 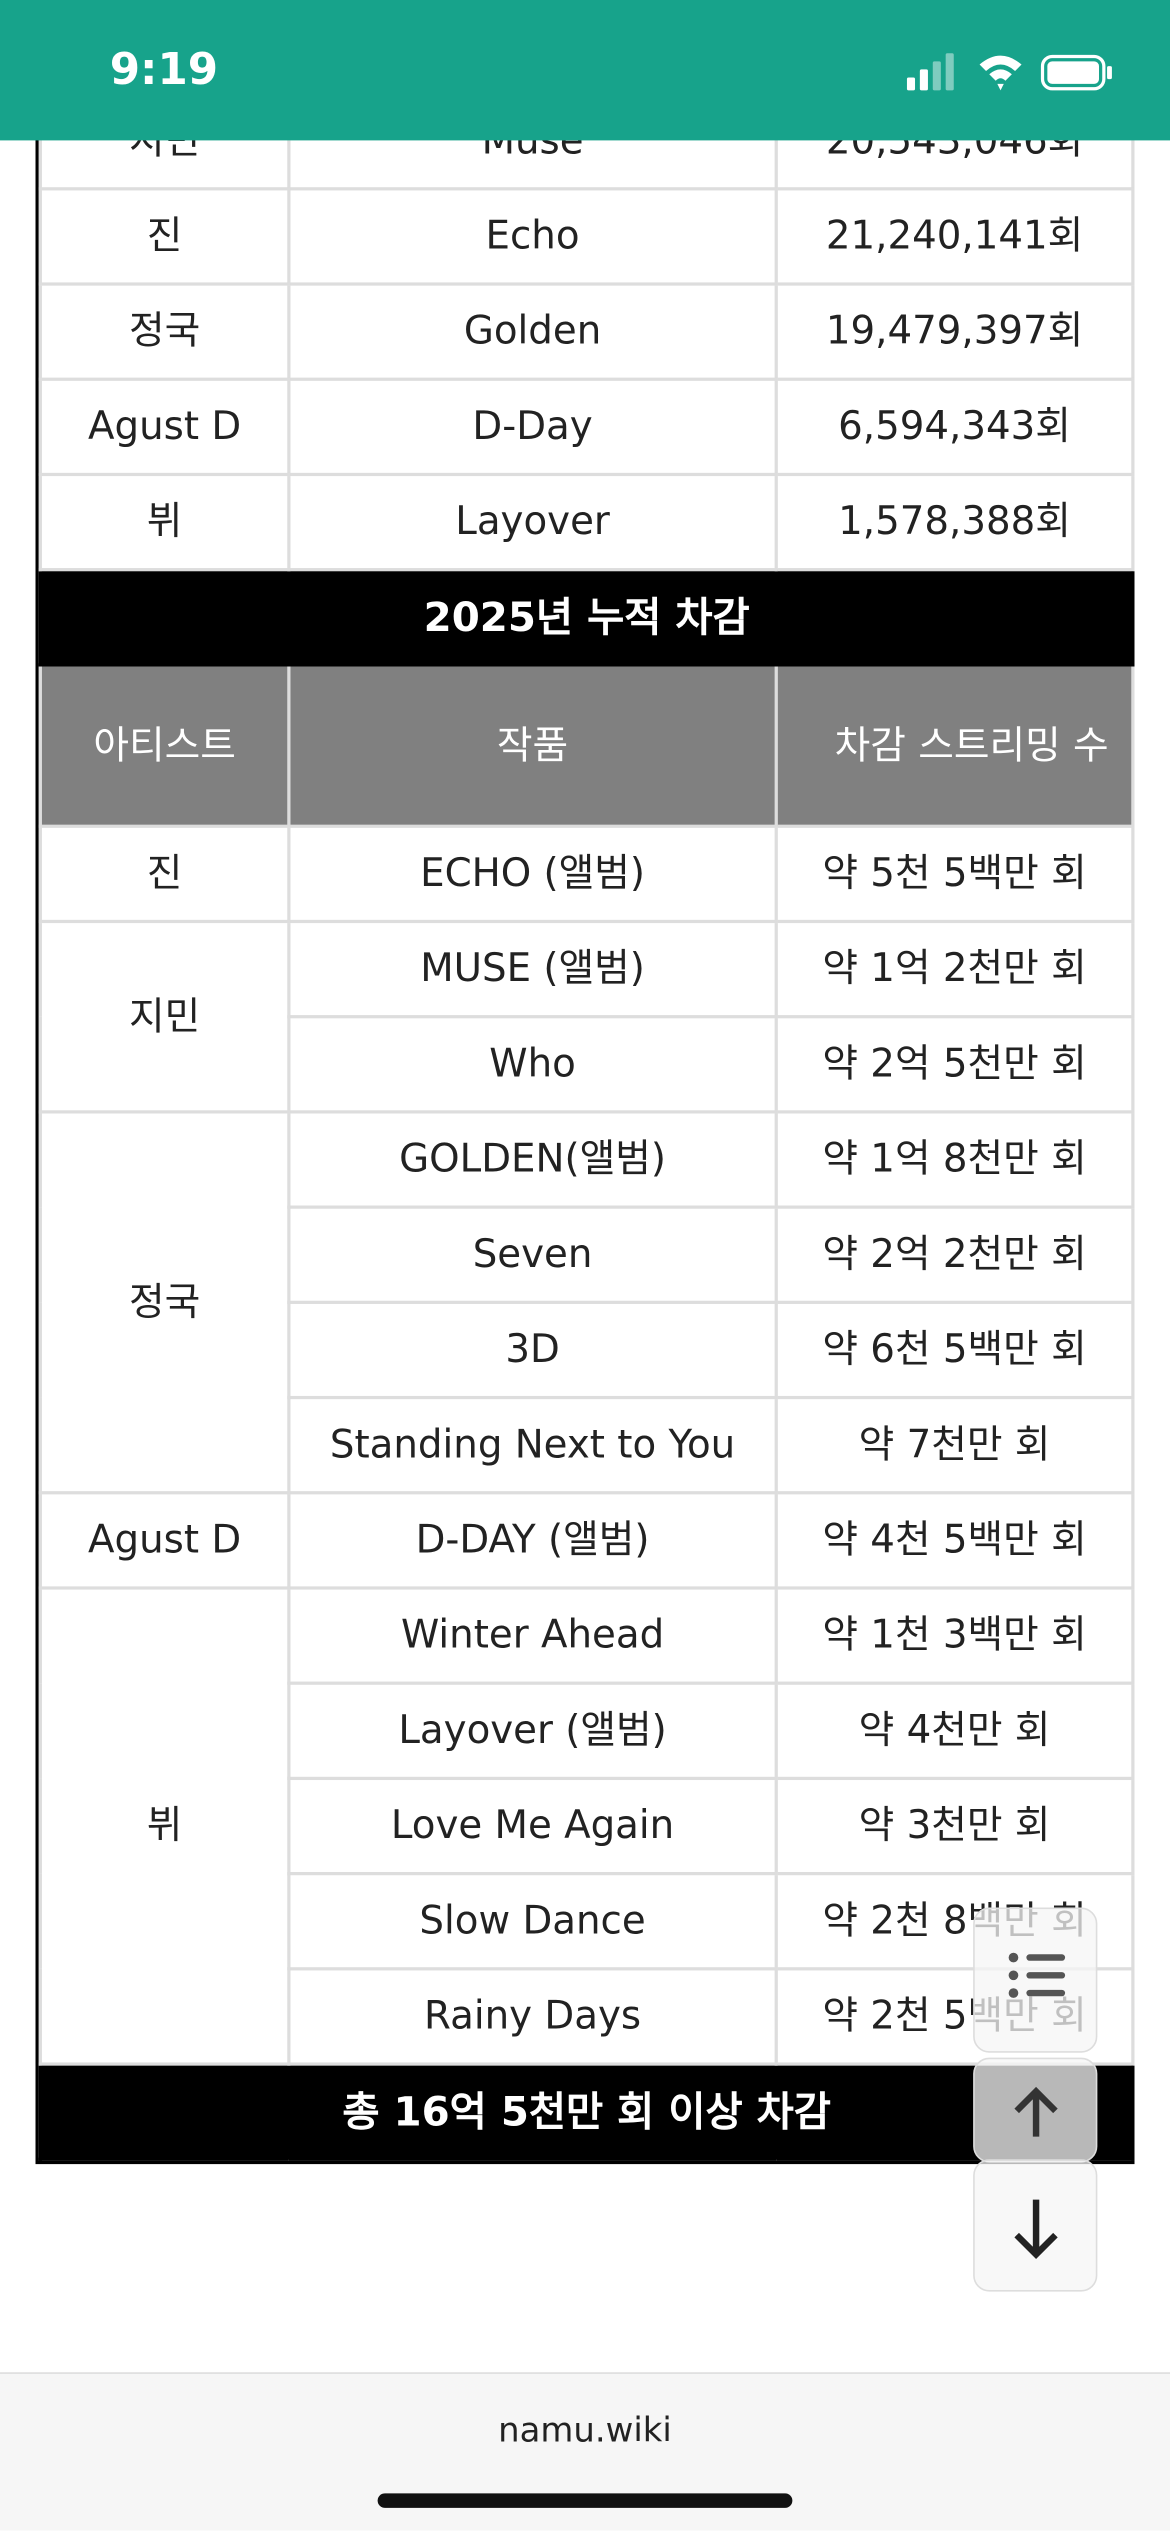 I want to click on table-row: Seven 약 2억 2천만 회, so click(x=587, y=1254).